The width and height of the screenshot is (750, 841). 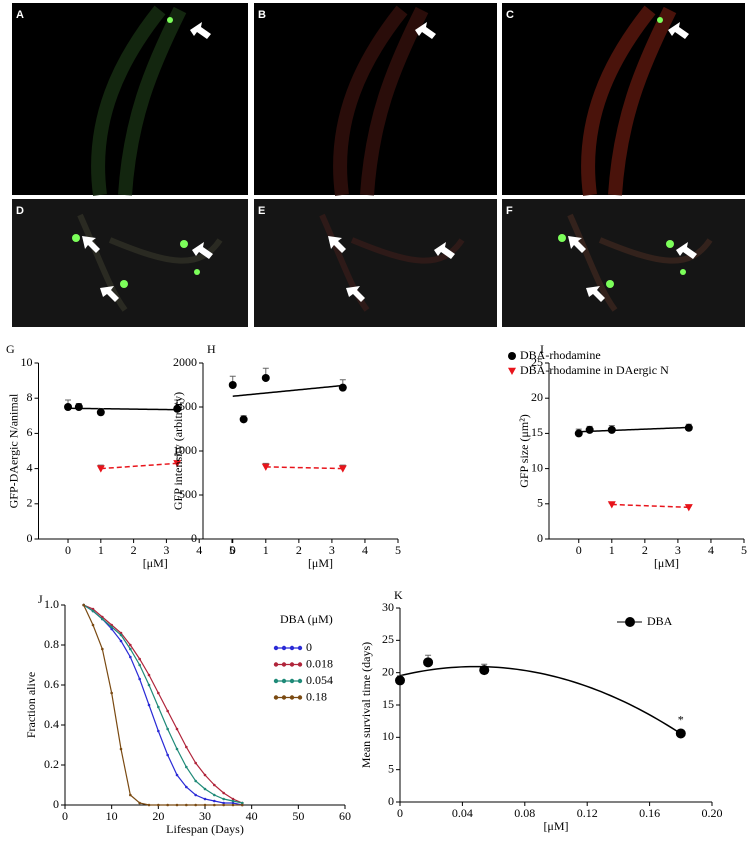 What do you see at coordinates (712, 813) in the screenshot?
I see `x-tick-label: 0.20` at bounding box center [712, 813].